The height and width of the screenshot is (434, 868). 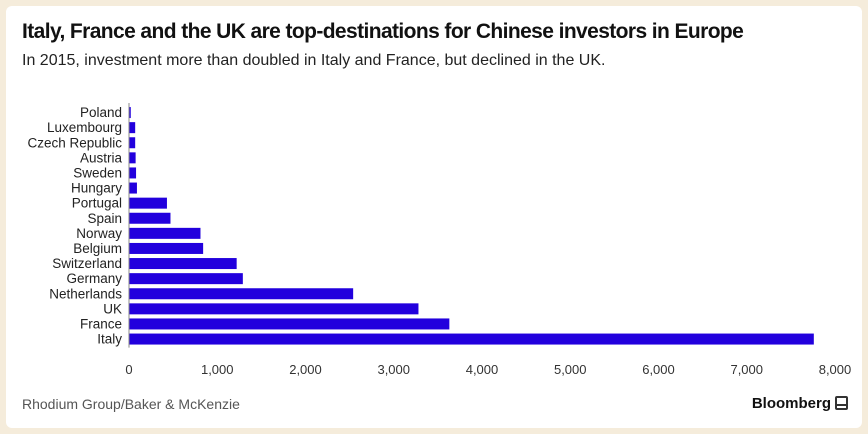 What do you see at coordinates (148, 203) in the screenshot?
I see `bar-portugal` at bounding box center [148, 203].